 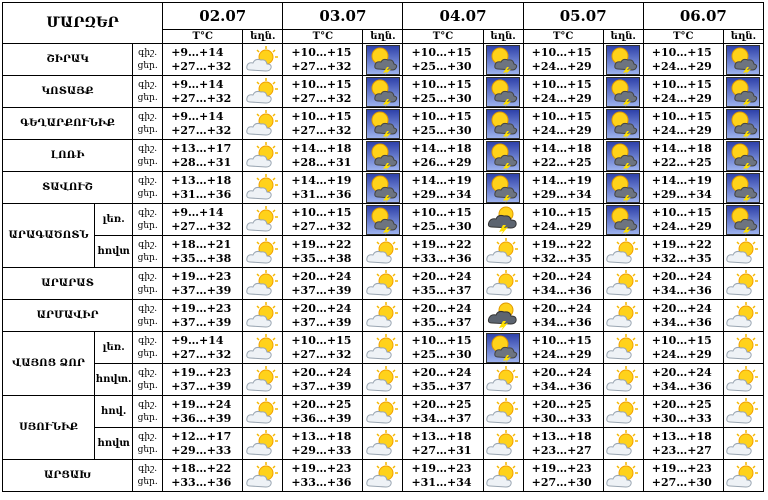 I want to click on day-temp: +37…+39, so click(x=201, y=290).